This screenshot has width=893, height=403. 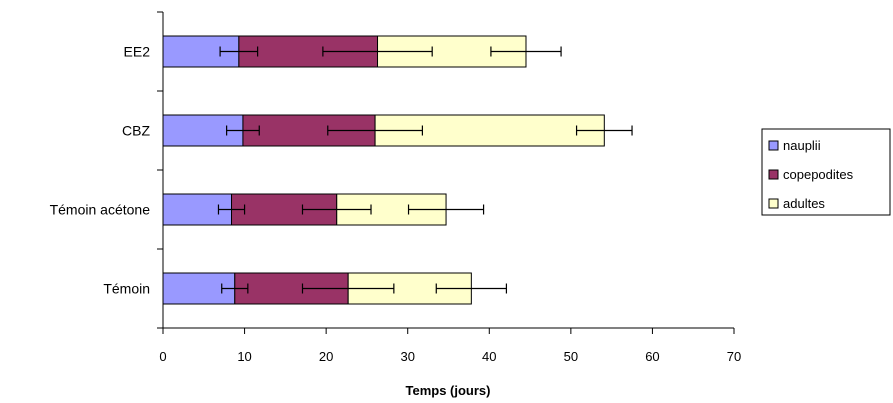 I want to click on legend-label-adultes: adultes, so click(x=804, y=203).